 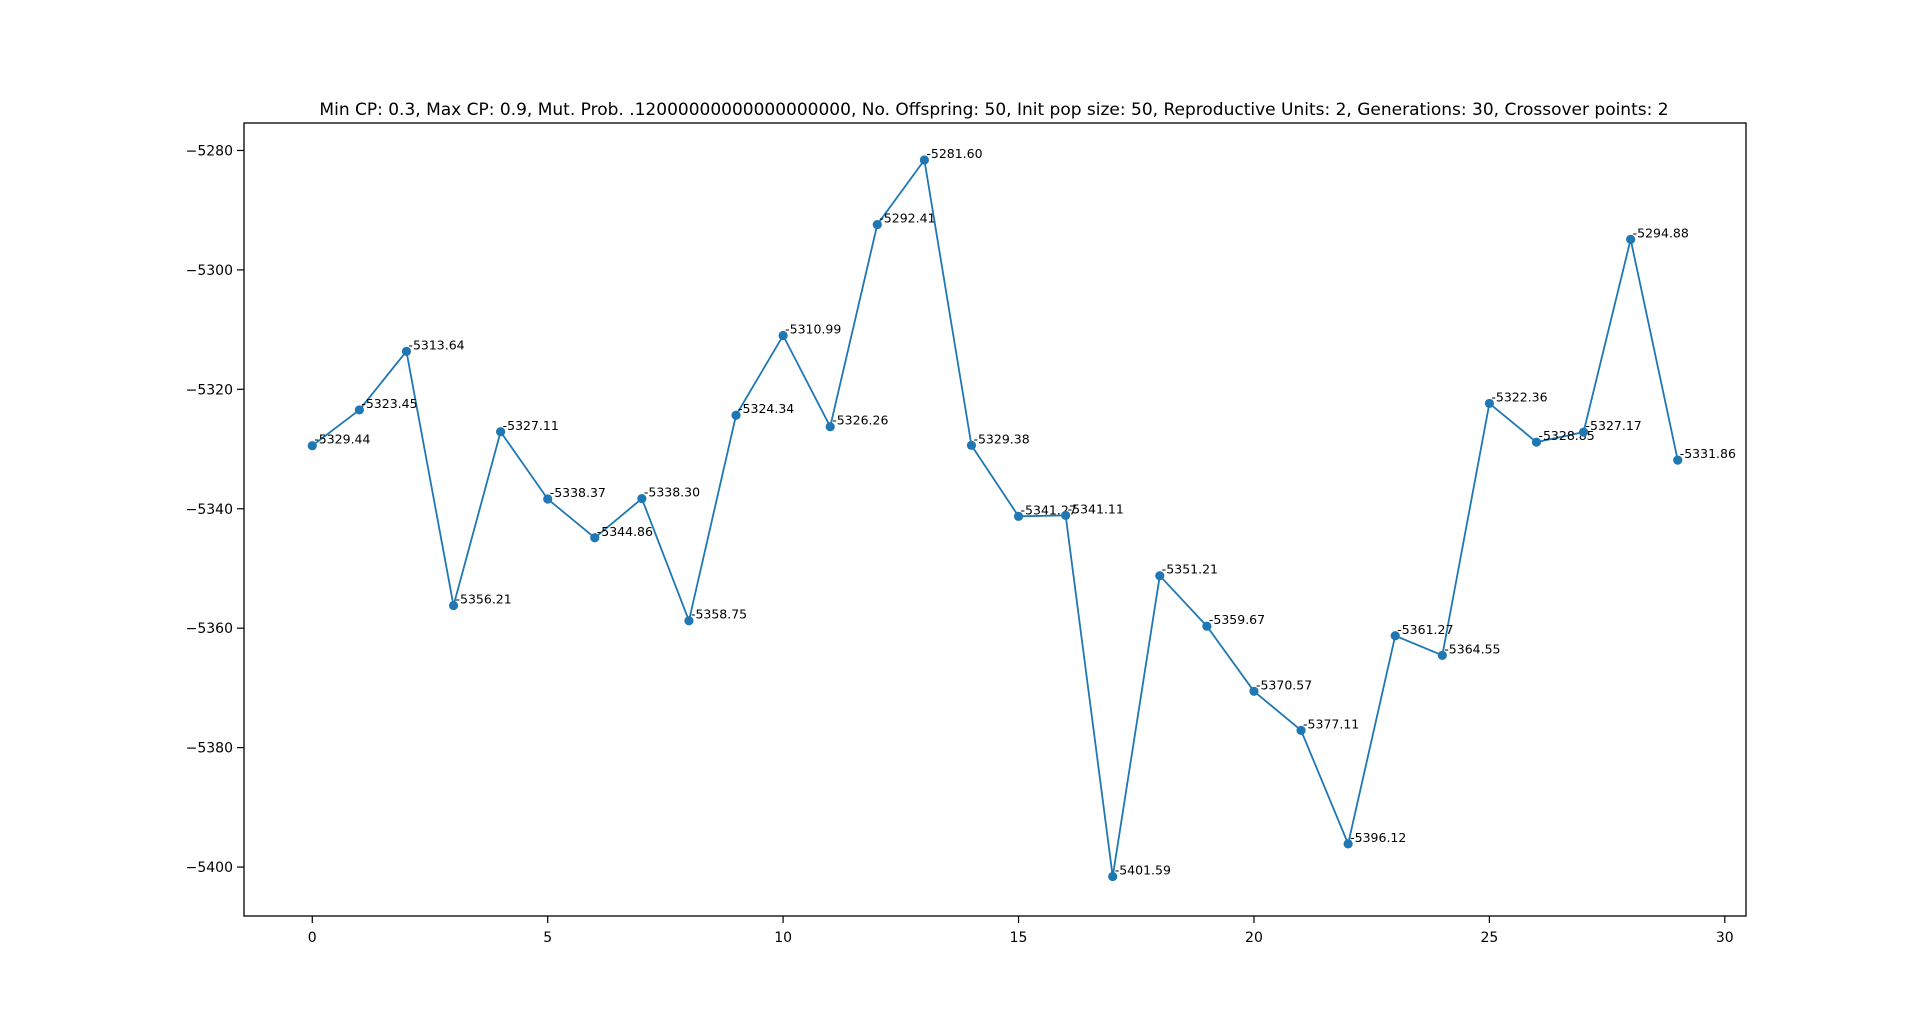 What do you see at coordinates (1425, 629) in the screenshot?
I see `data-label: -5361.27` at bounding box center [1425, 629].